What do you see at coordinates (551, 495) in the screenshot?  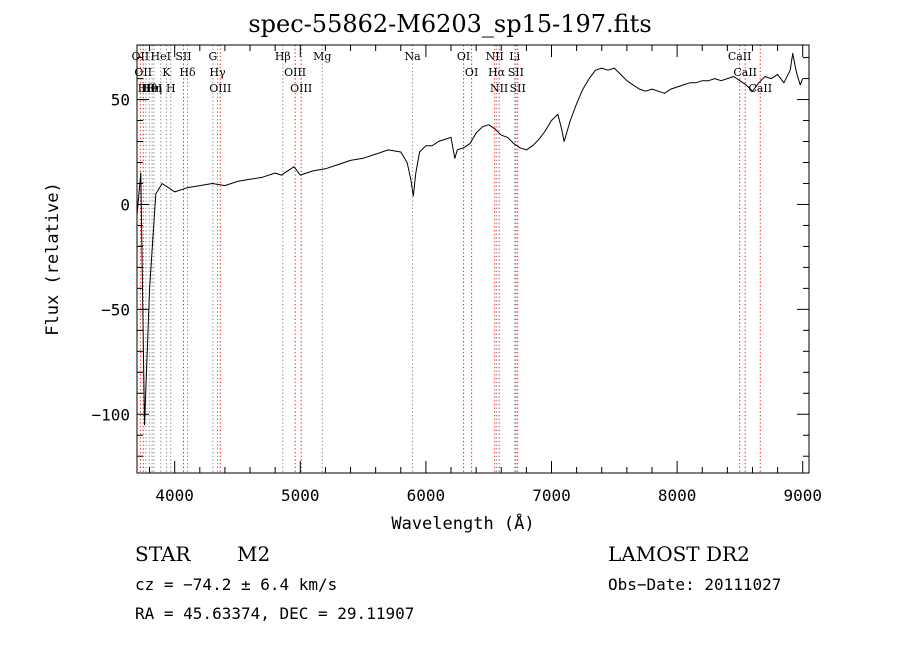 I see `x-tick-label: 7000` at bounding box center [551, 495].